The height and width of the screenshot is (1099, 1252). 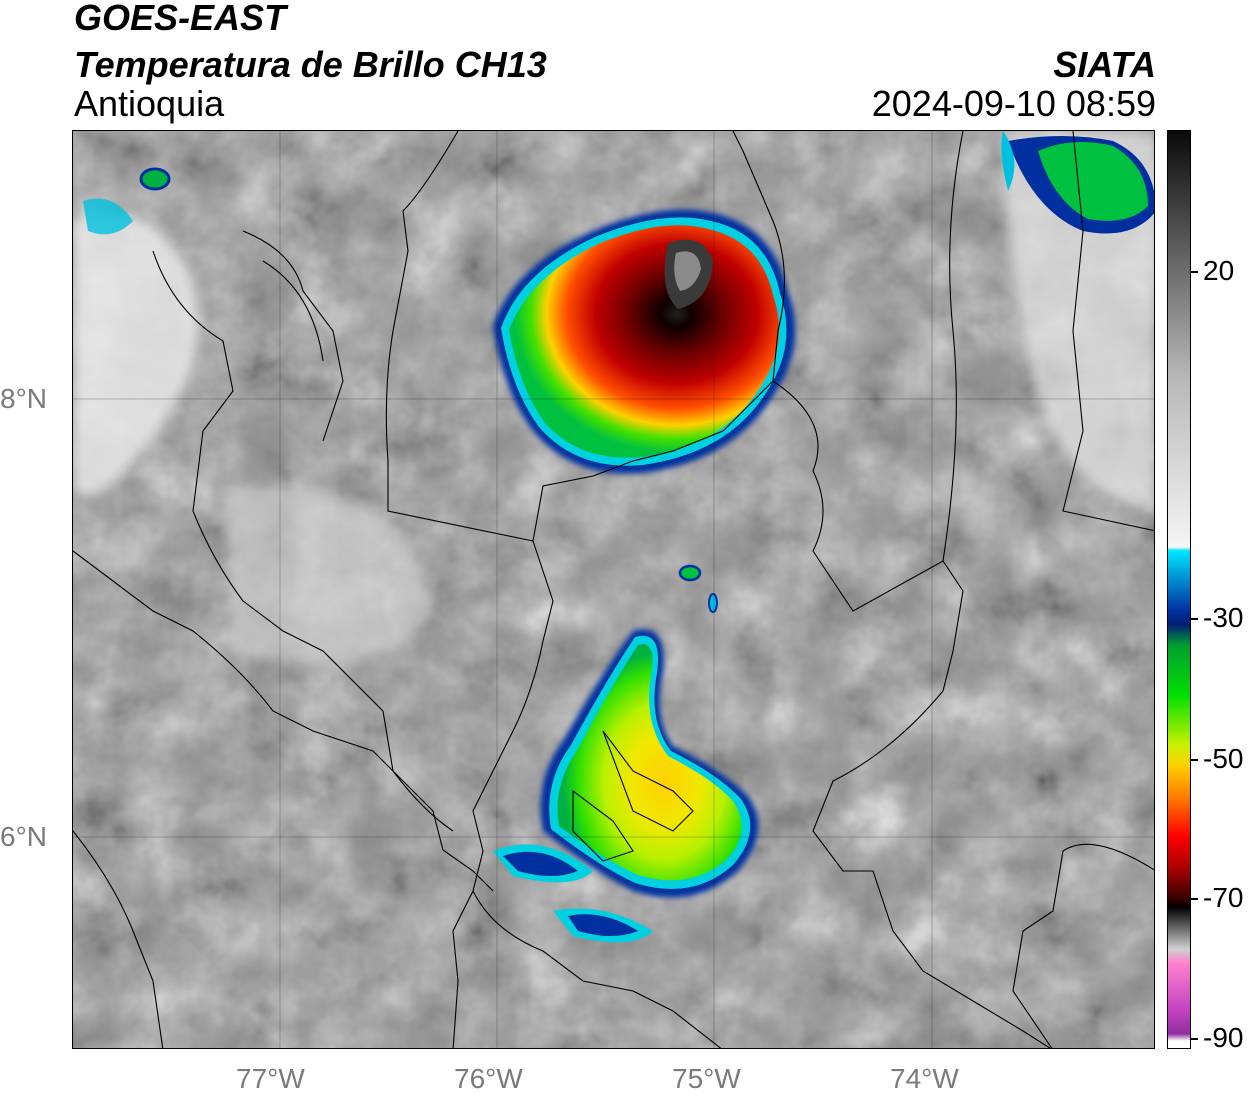 I want to click on storm-north, so click(x=644, y=341).